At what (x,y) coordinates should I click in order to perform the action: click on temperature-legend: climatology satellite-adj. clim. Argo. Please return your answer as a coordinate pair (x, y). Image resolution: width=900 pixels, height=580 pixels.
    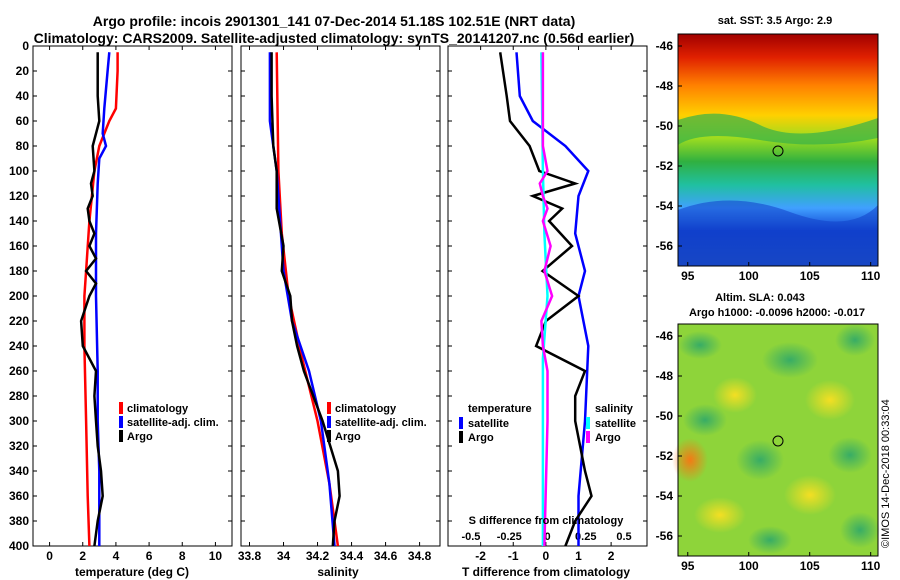
    Looking at the image, I should click on (169, 422).